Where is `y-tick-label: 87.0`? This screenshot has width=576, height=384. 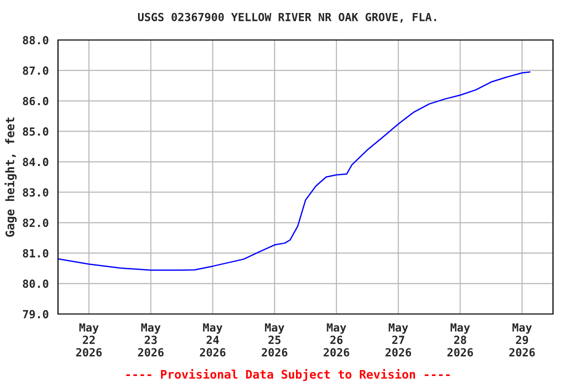
y-tick-label: 87.0 is located at coordinates (35, 70).